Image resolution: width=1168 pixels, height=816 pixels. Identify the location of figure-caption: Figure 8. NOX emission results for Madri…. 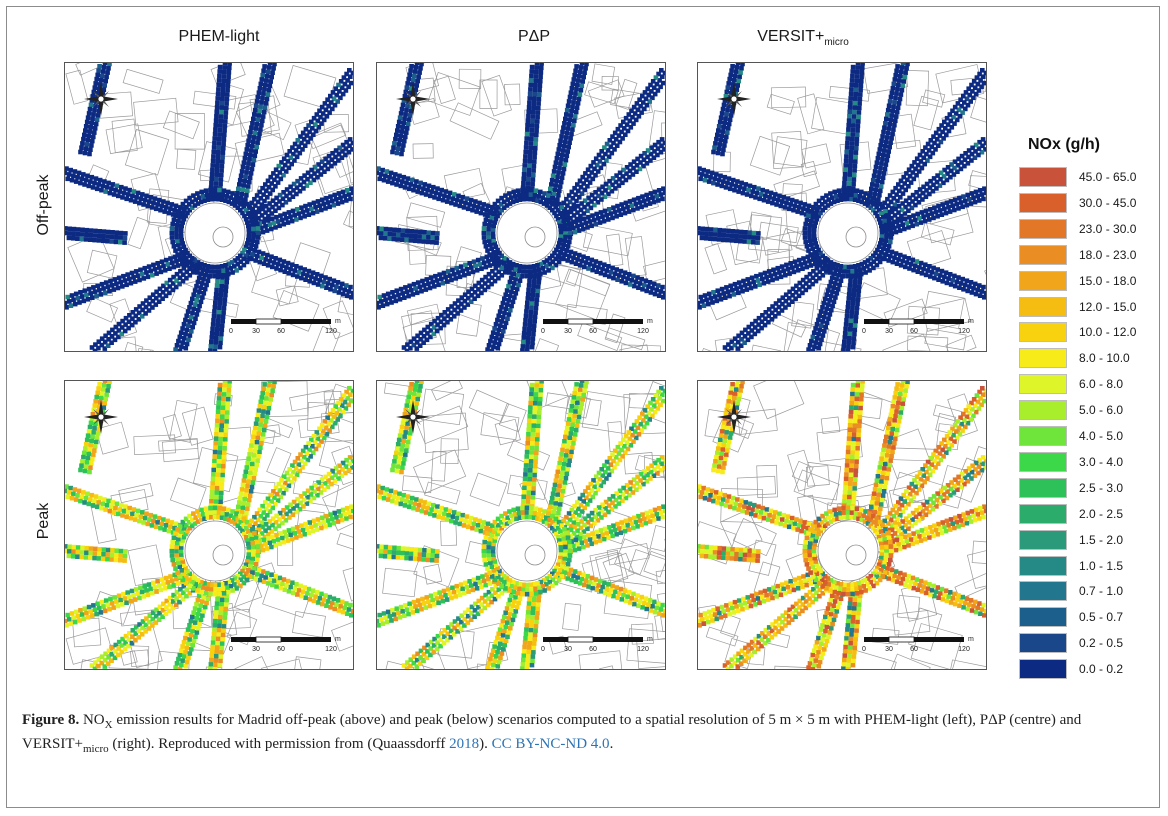
(552, 733).